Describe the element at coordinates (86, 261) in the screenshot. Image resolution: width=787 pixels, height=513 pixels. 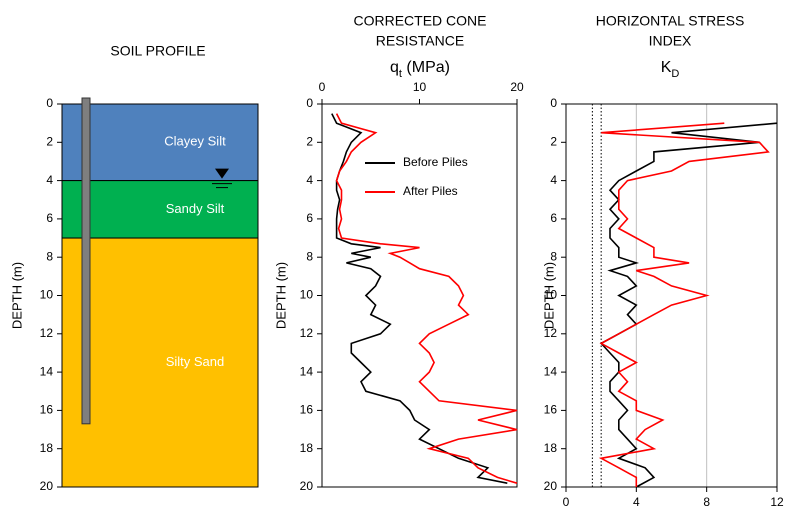
I see `pile` at that location.